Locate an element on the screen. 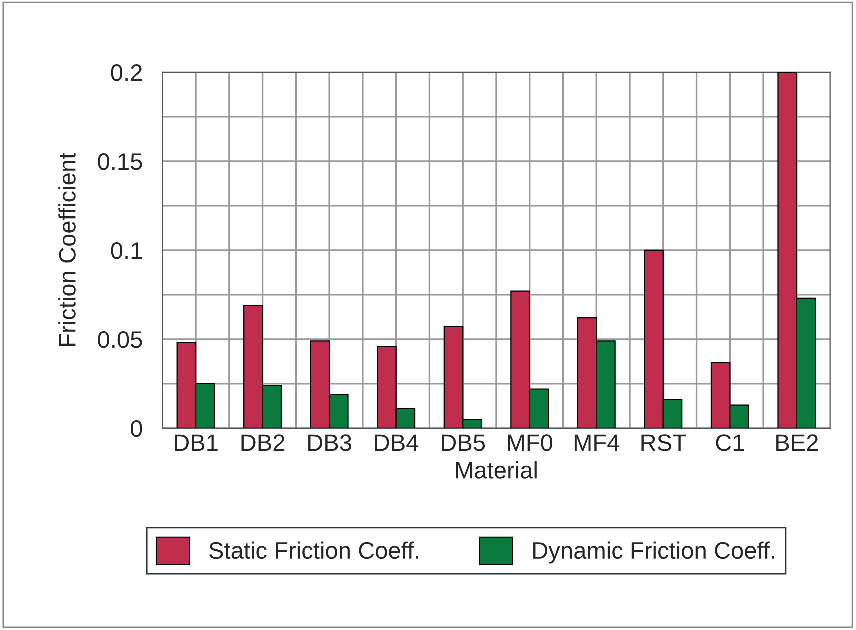  y-tick-label: 0.15 is located at coordinates (120, 162).